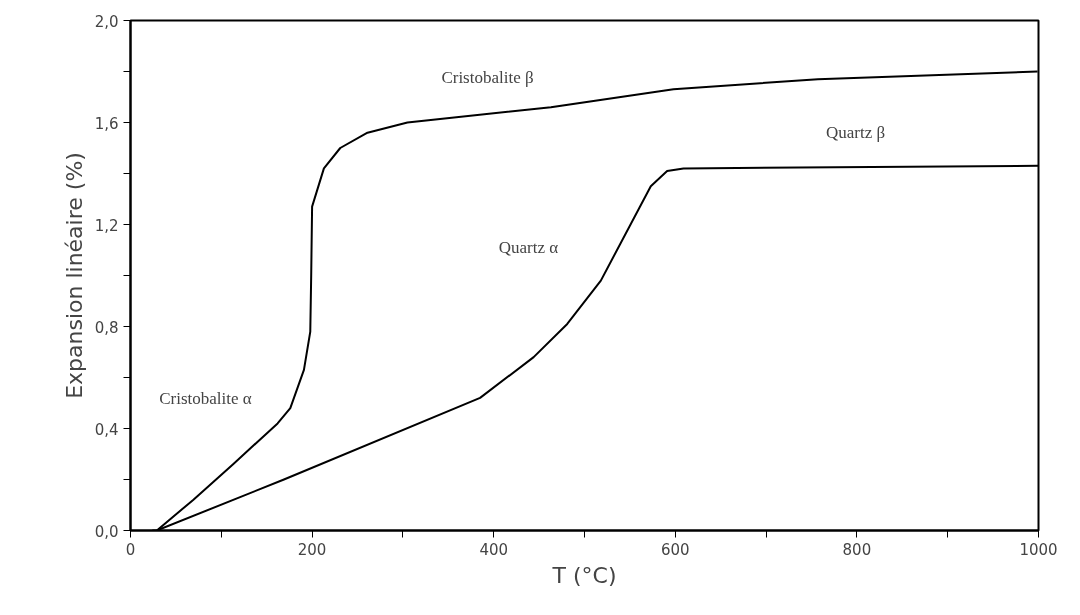 Image resolution: width=1080 pixels, height=615 pixels. I want to click on y-tick-label: 2,0, so click(106, 21).